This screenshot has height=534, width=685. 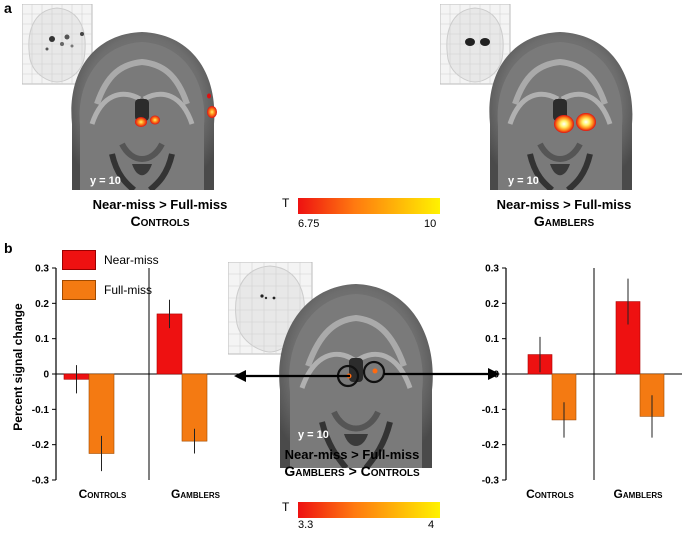 I want to click on colorbar-max: 10, so click(x=430, y=224).